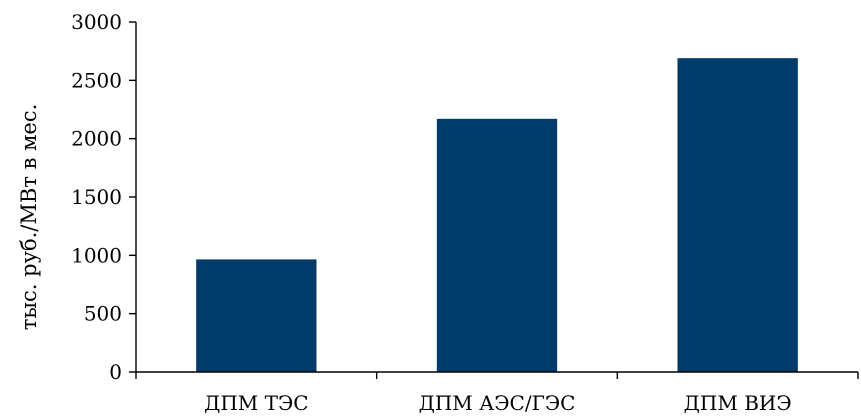  I want to click on x-category-label: ДПМ АЭС/ГЭС, so click(497, 403).